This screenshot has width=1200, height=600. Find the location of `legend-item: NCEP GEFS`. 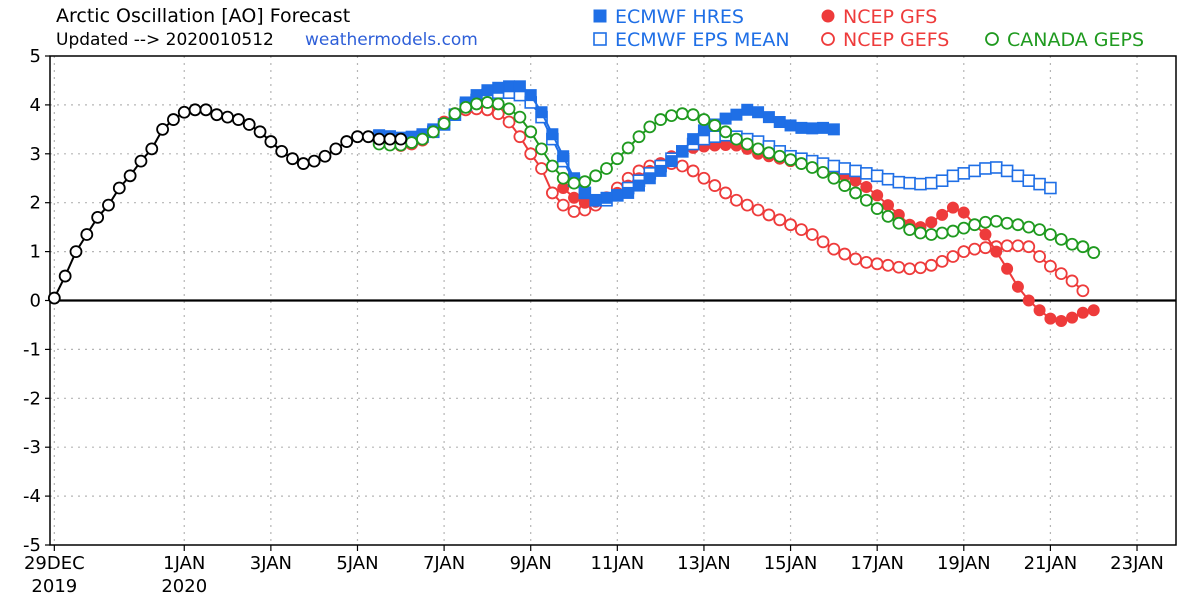

legend-item: NCEP GEFS is located at coordinates (885, 40).